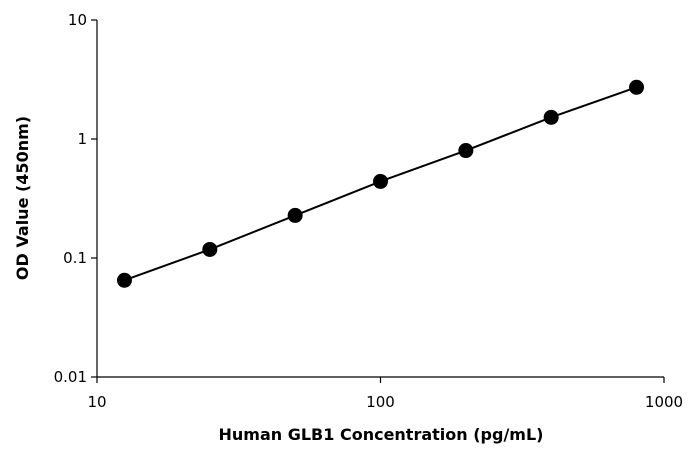  Describe the element at coordinates (82, 139) in the screenshot. I see `y-tick-label: 1` at that location.